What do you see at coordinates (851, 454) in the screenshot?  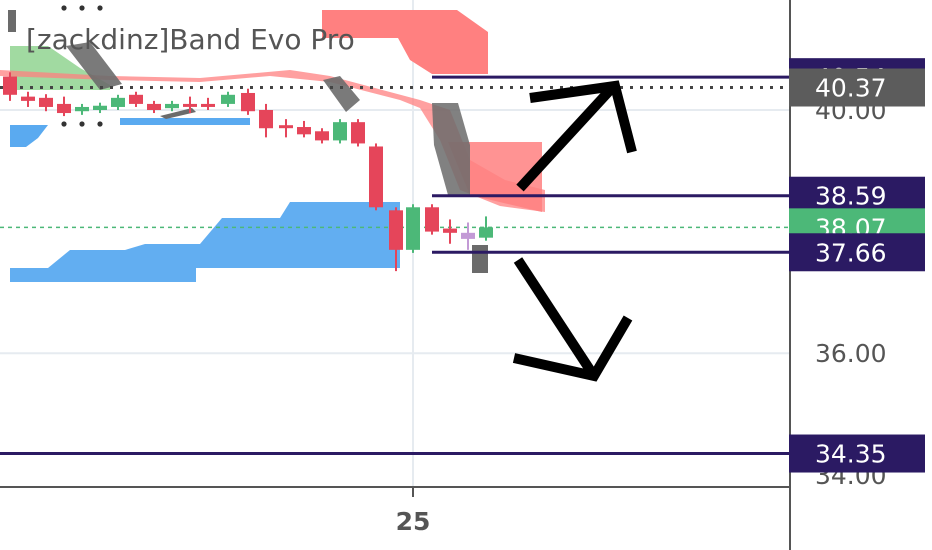 I see `price-badge-label: 34.35` at bounding box center [851, 454].